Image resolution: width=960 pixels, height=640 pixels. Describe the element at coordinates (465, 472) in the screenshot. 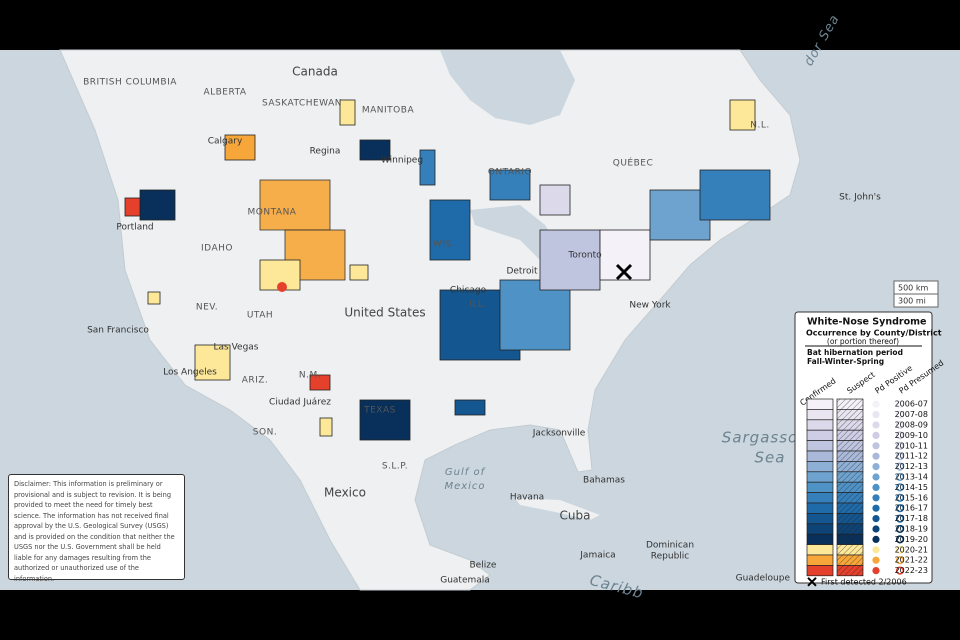

I see `label: Gulf of` at that location.